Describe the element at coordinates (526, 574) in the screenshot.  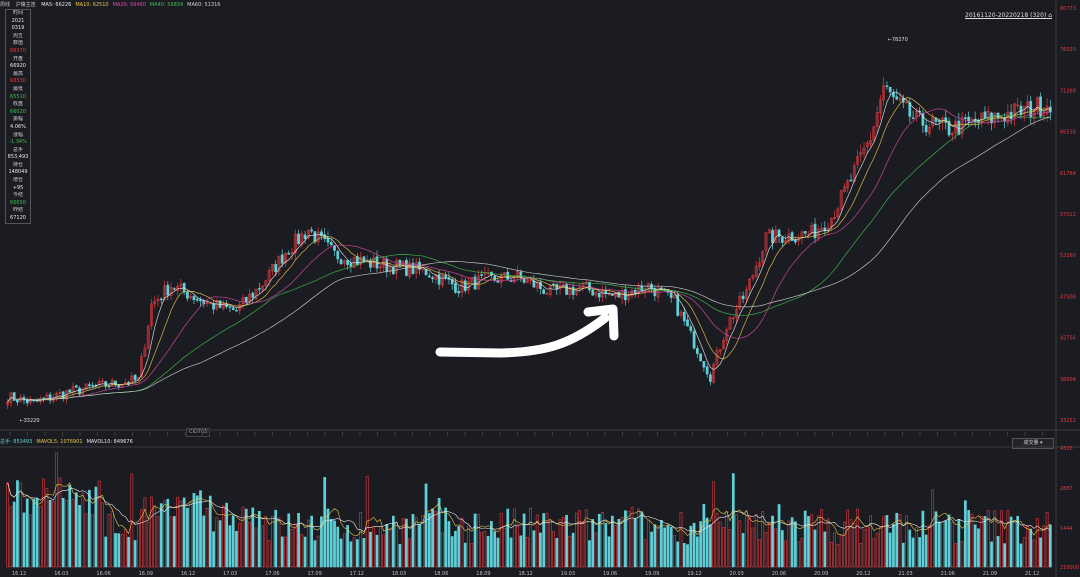
I see `x-tick-label: 18.12` at that location.